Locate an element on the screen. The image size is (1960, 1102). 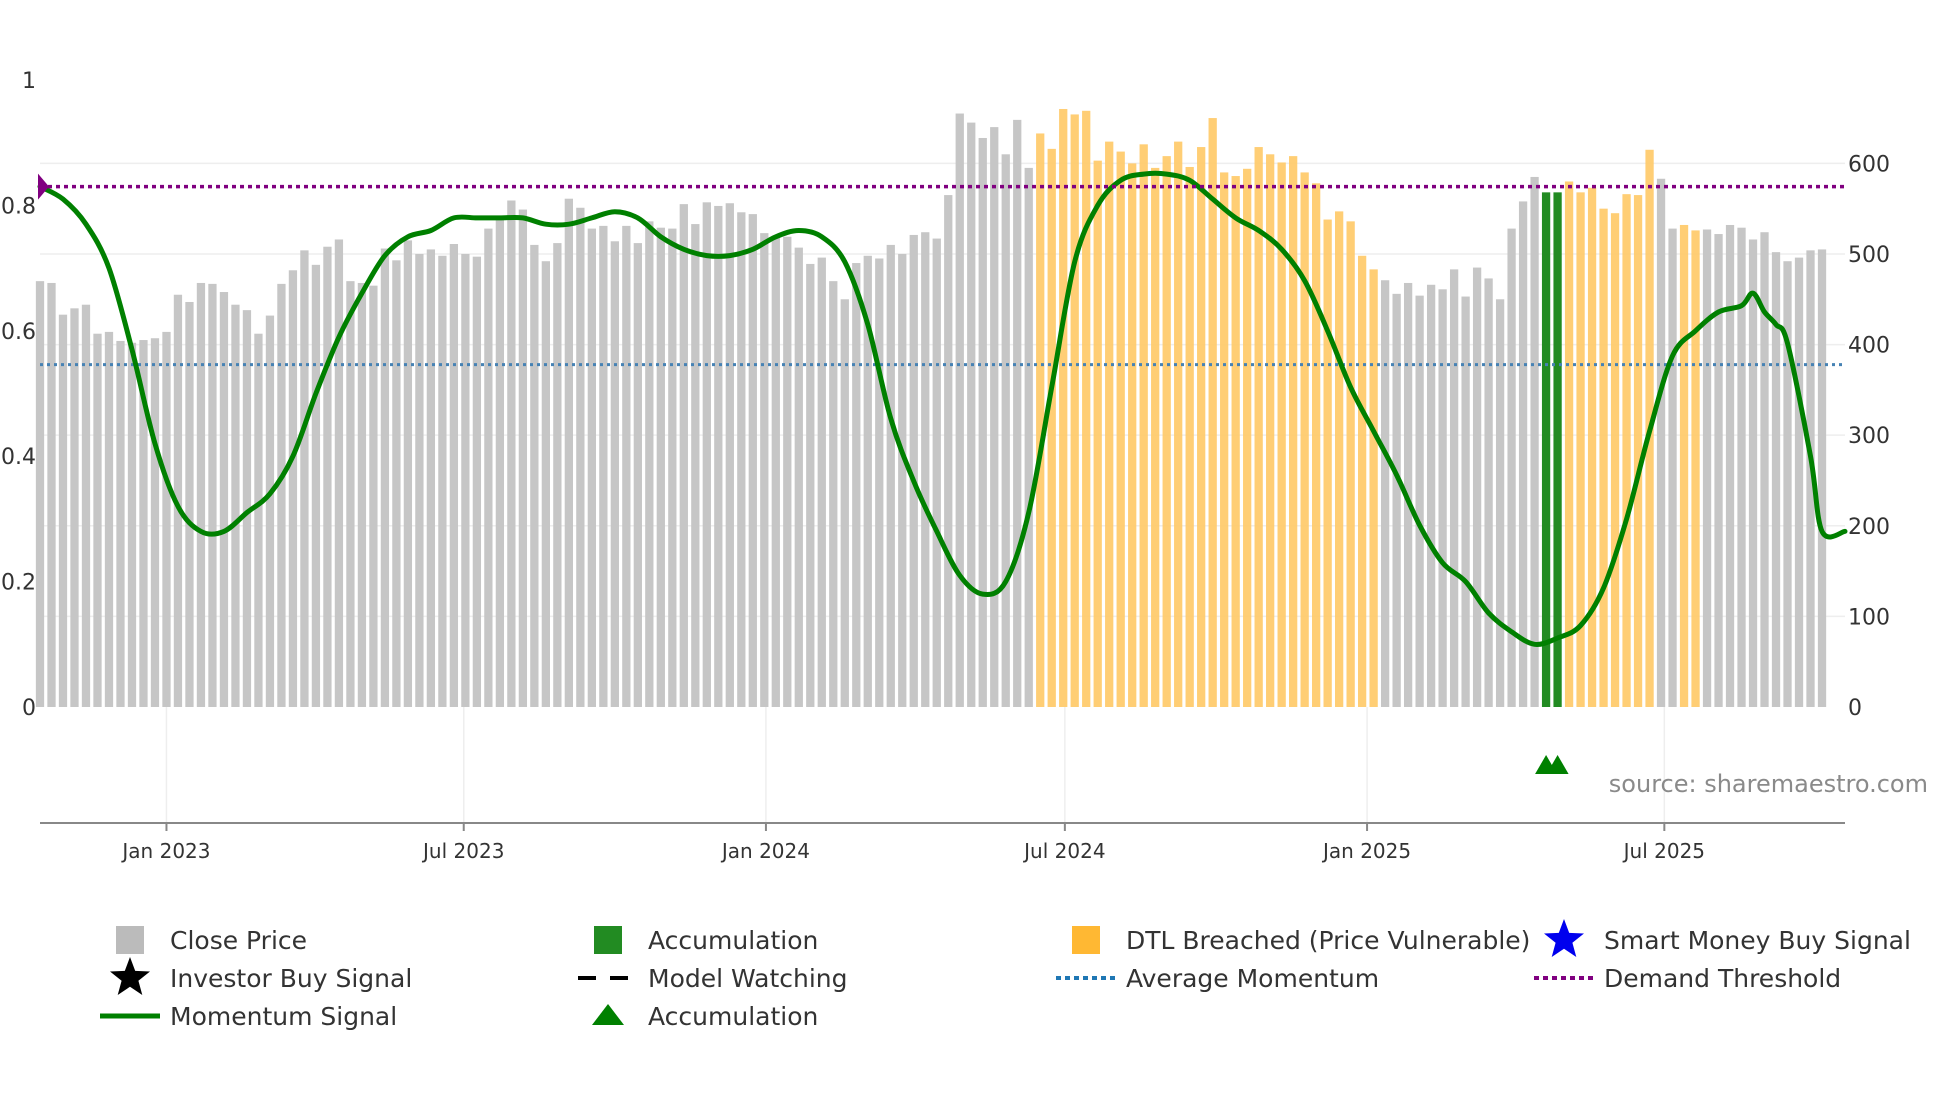
left-tick-label: 0.8 is located at coordinates (18, 206).